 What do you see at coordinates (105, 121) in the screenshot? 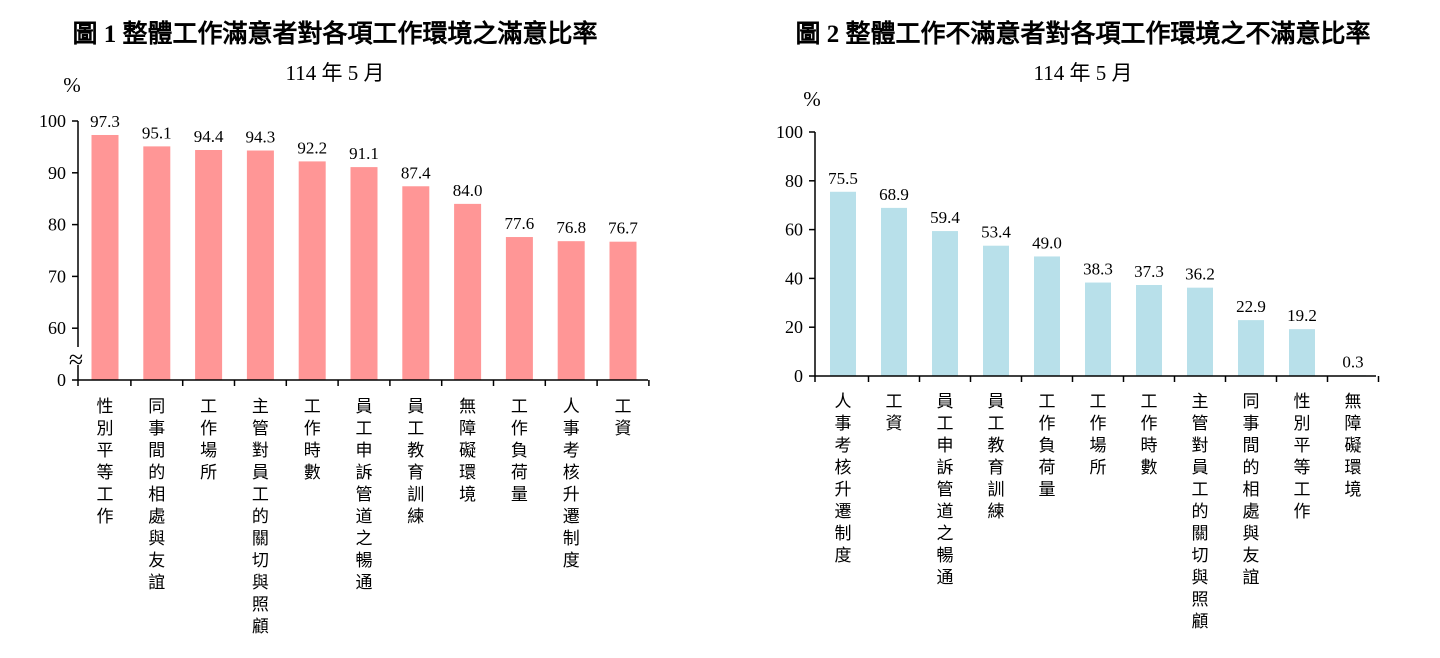
I see `data-label: 97.3` at bounding box center [105, 121].